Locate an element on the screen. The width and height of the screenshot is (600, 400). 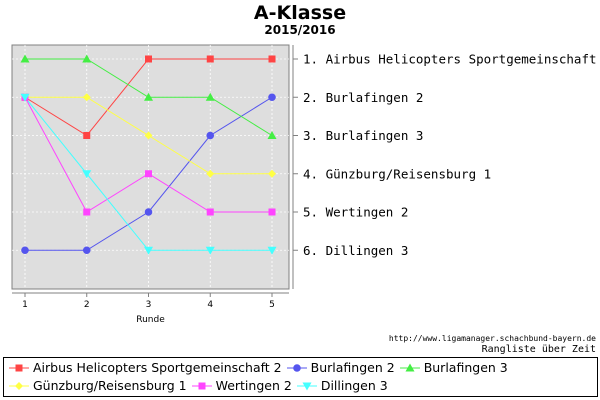
chart-subtitle: 2015/2016 is located at coordinates (300, 30).